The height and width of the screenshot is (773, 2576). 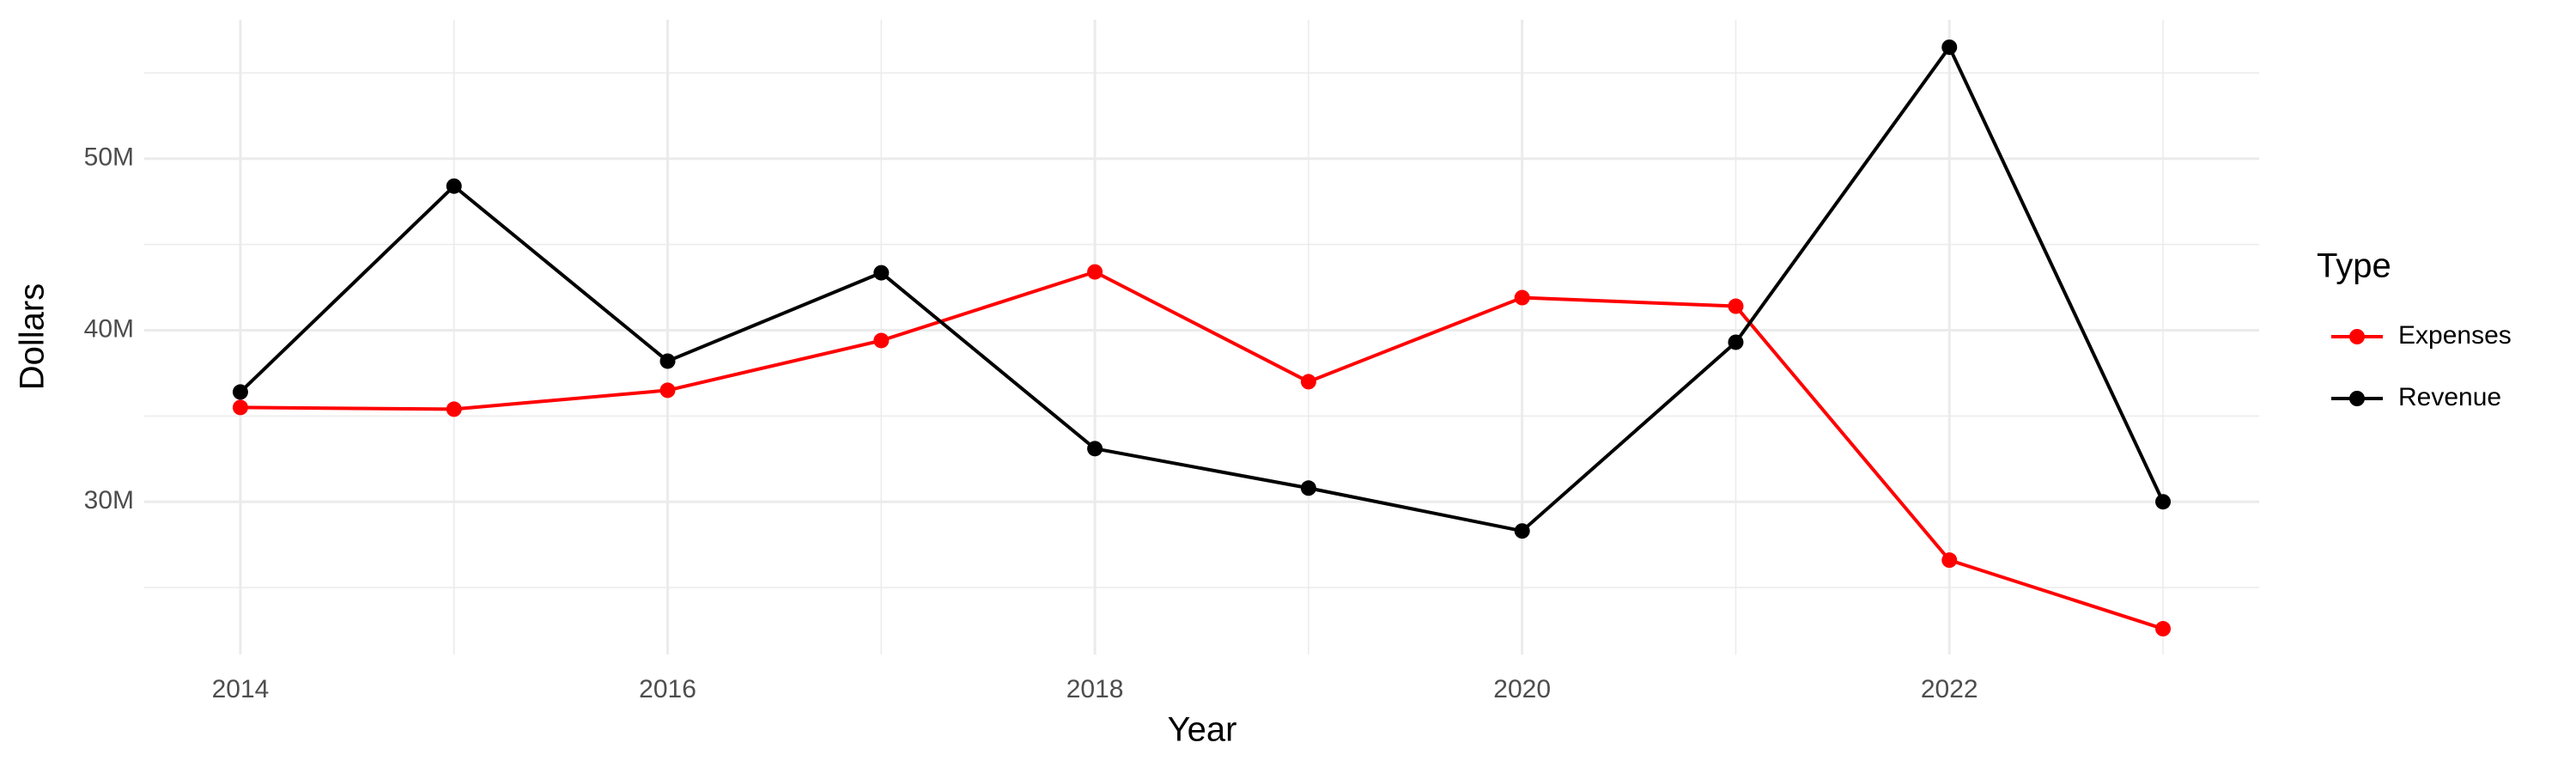 I want to click on x-tick-label: 2014, so click(x=241, y=689).